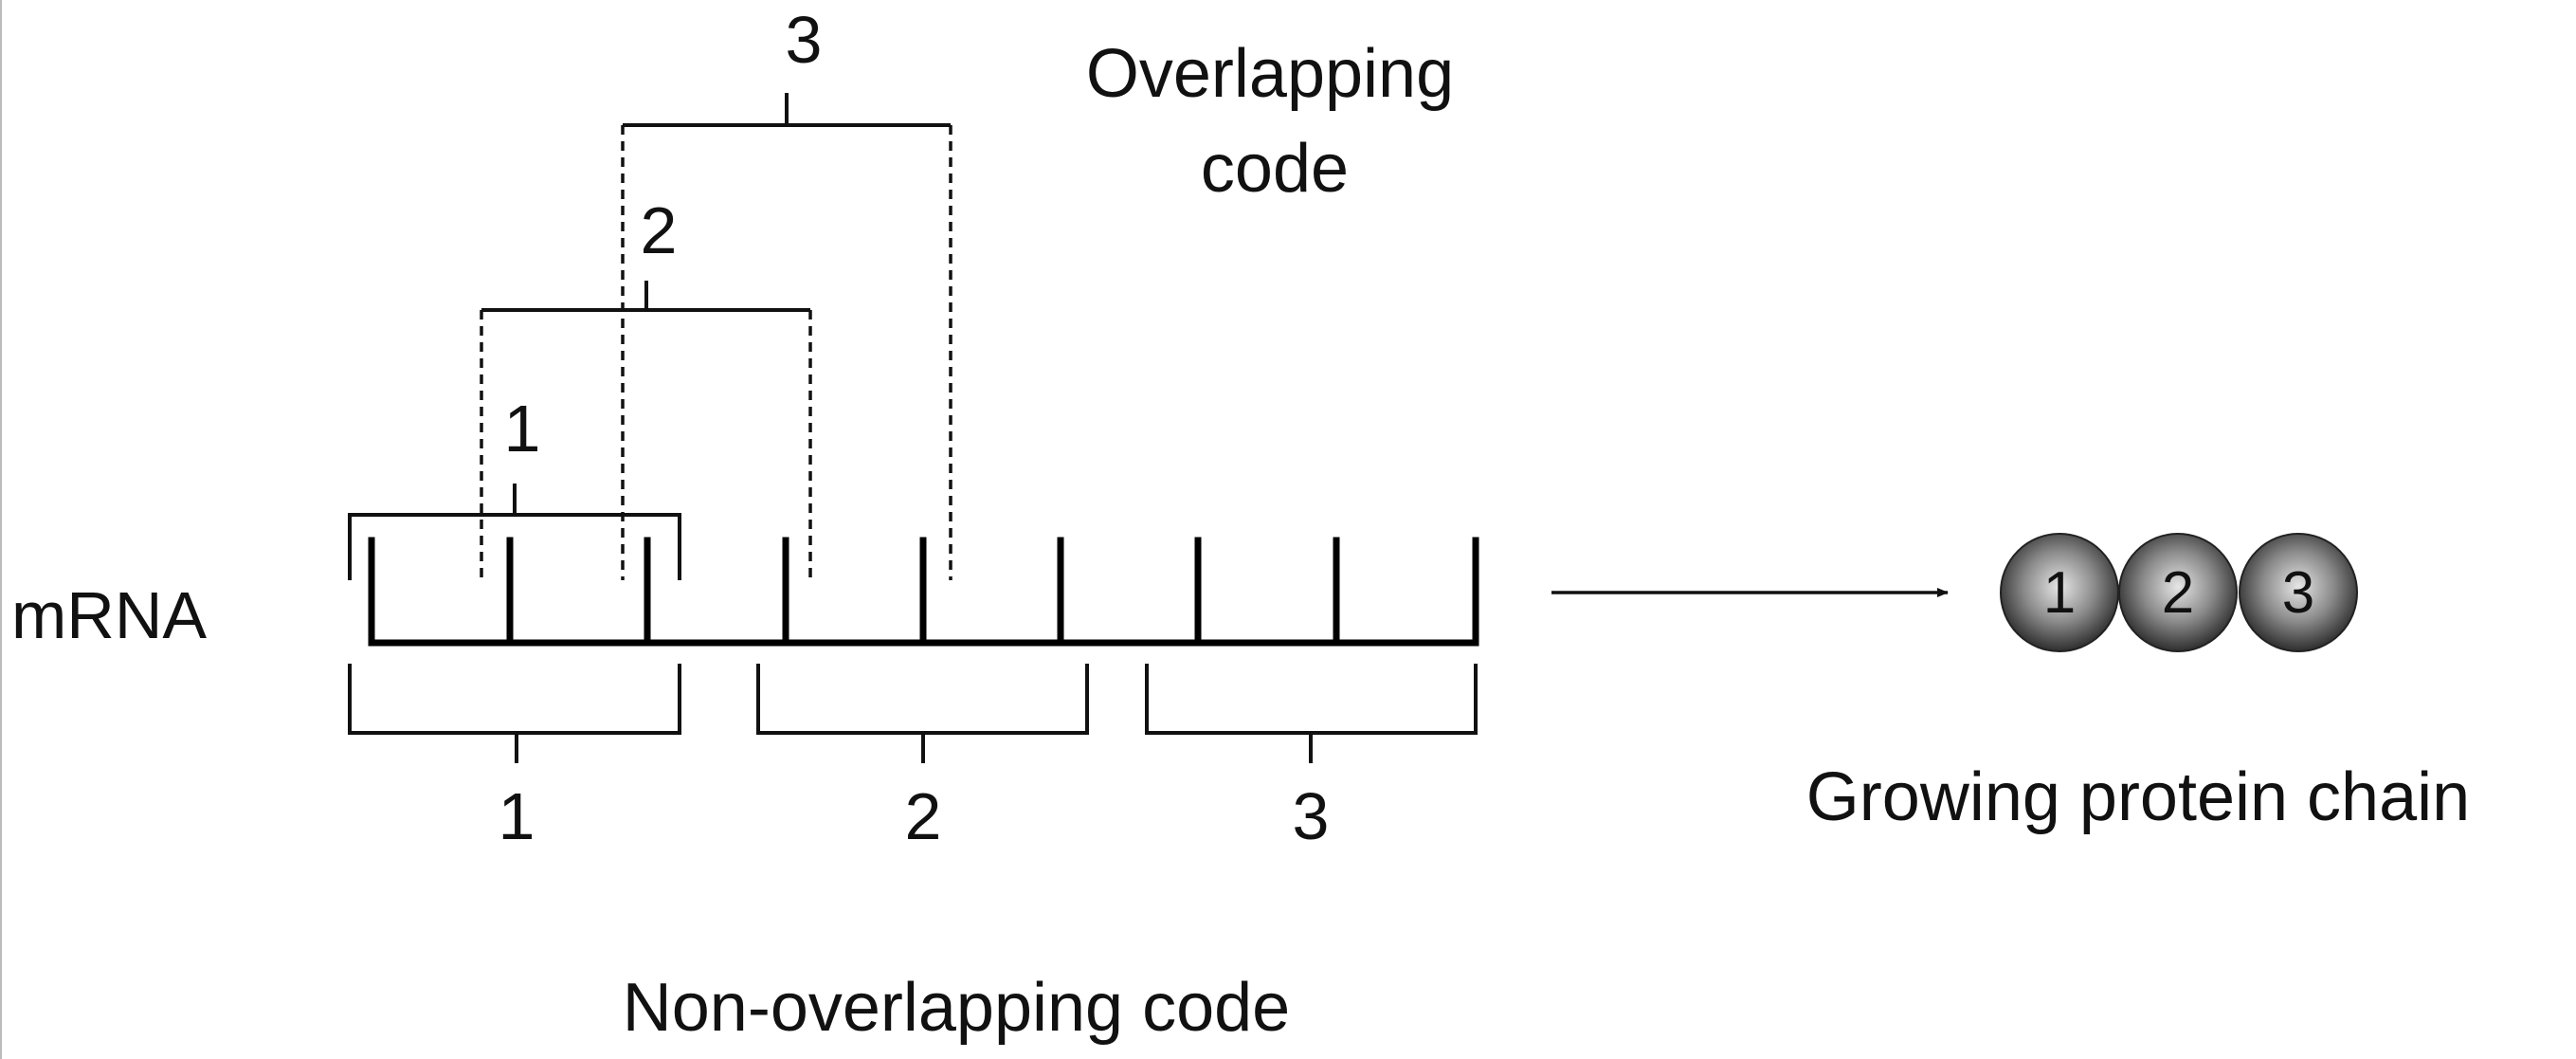 Image resolution: width=2576 pixels, height=1059 pixels. What do you see at coordinates (923, 816) in the screenshot?
I see `nonoverlap-codon-2-label: 2` at bounding box center [923, 816].